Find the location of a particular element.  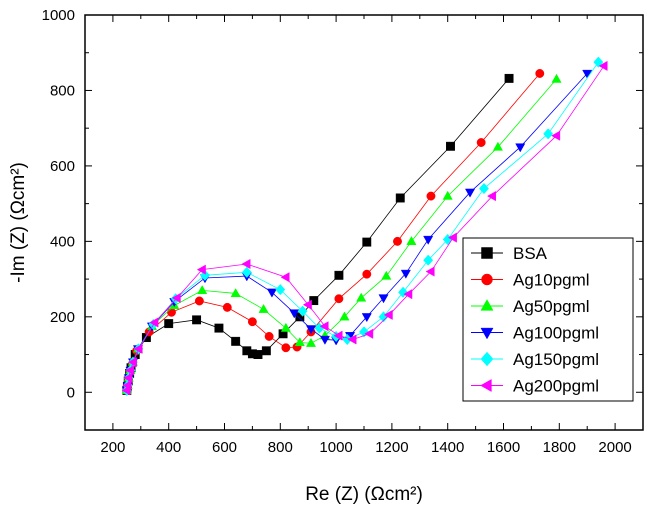

y-axis-title: -Im (Z) (Ωcm²) is located at coordinates (18, 222).